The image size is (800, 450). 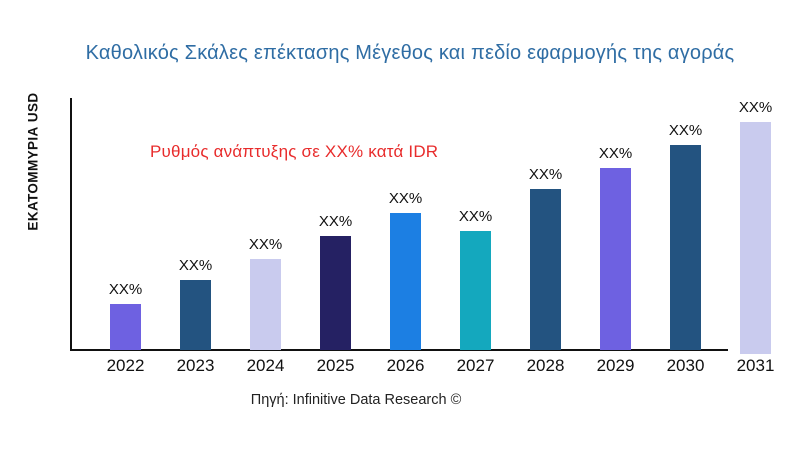 What do you see at coordinates (195, 265) in the screenshot?
I see `bar-value-label-2023: XX%` at bounding box center [195, 265].